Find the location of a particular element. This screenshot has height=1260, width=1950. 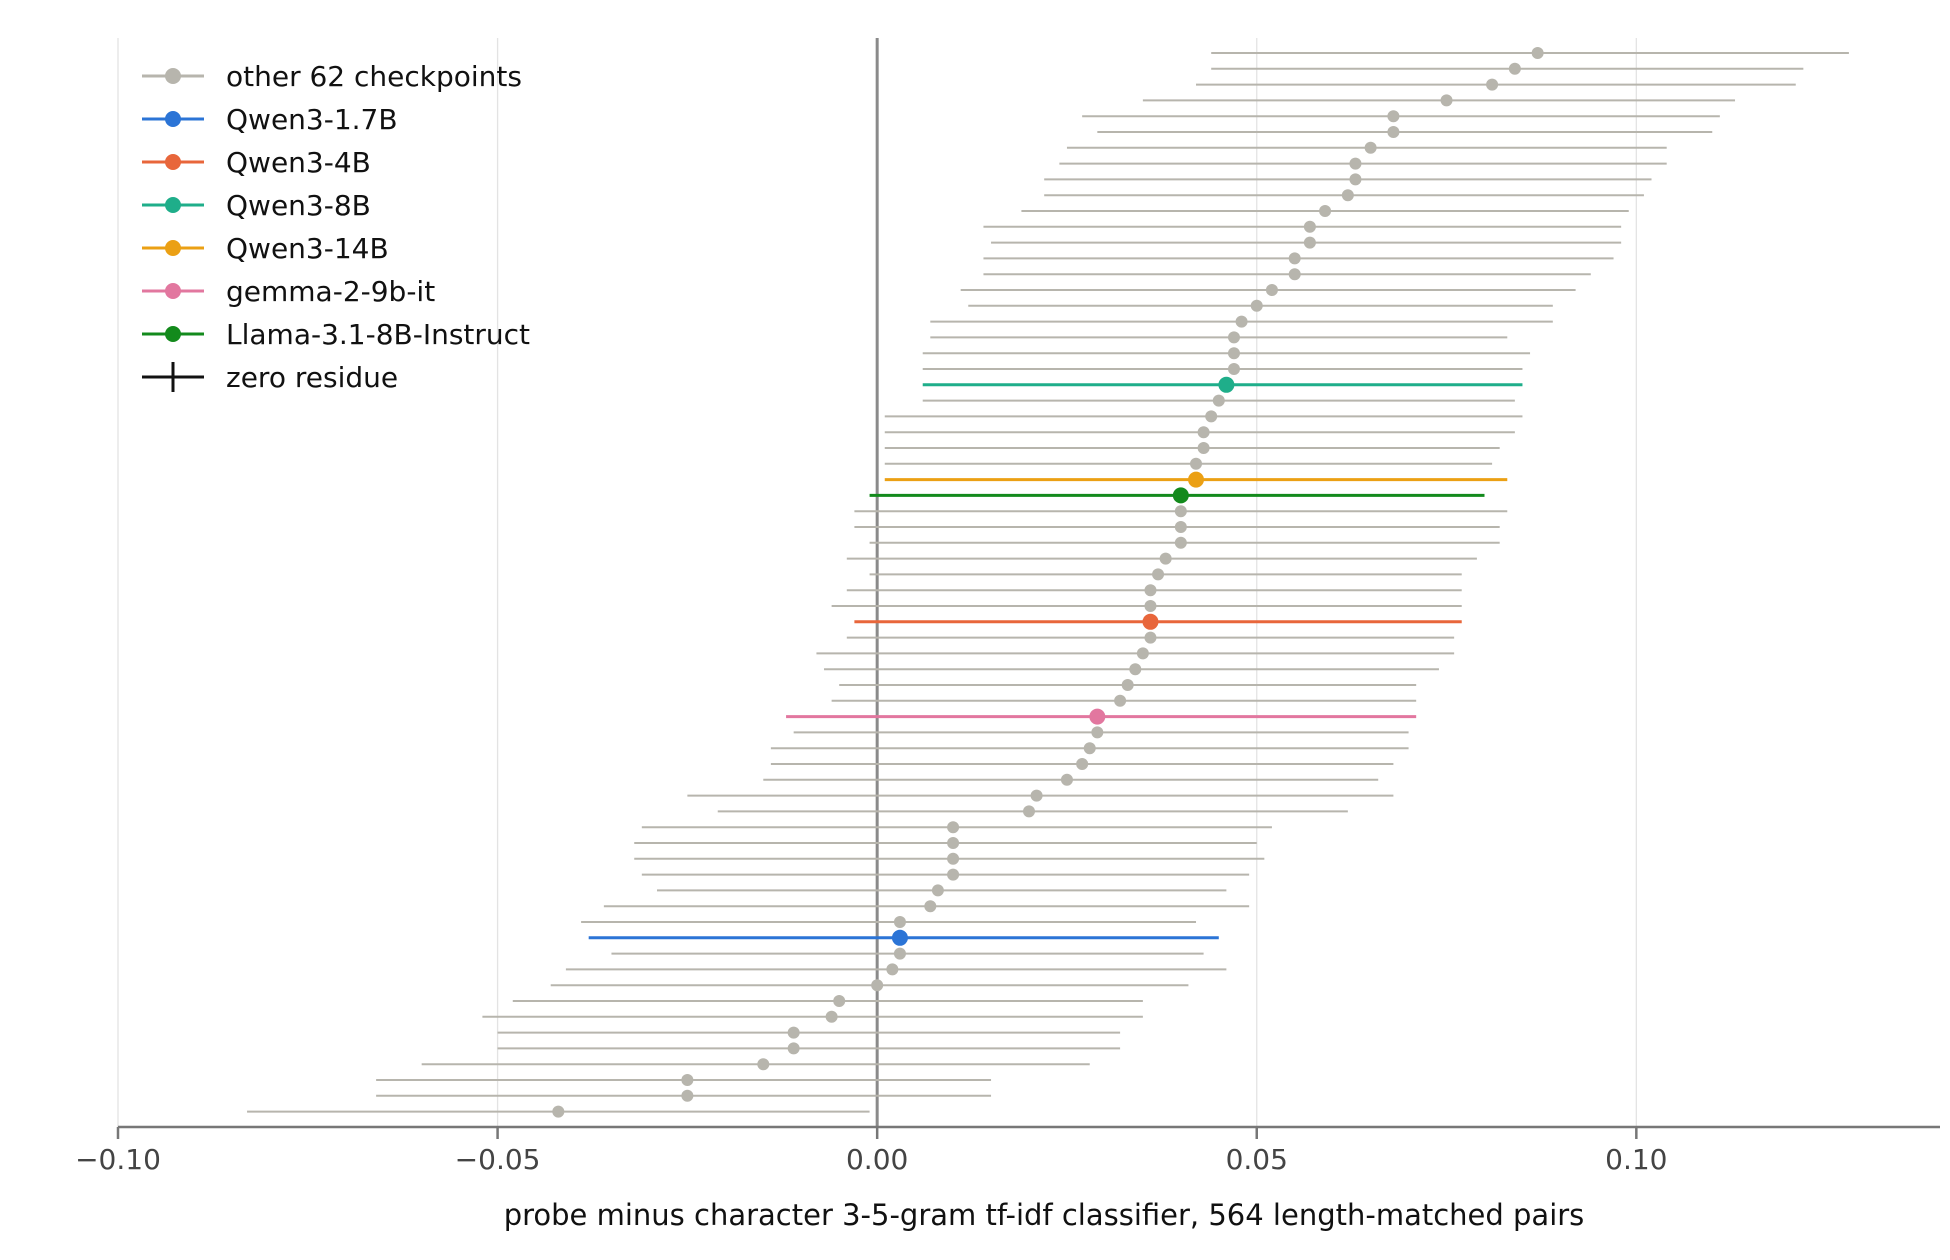

x-tick-label-3: 0.05 is located at coordinates (1257, 1159).